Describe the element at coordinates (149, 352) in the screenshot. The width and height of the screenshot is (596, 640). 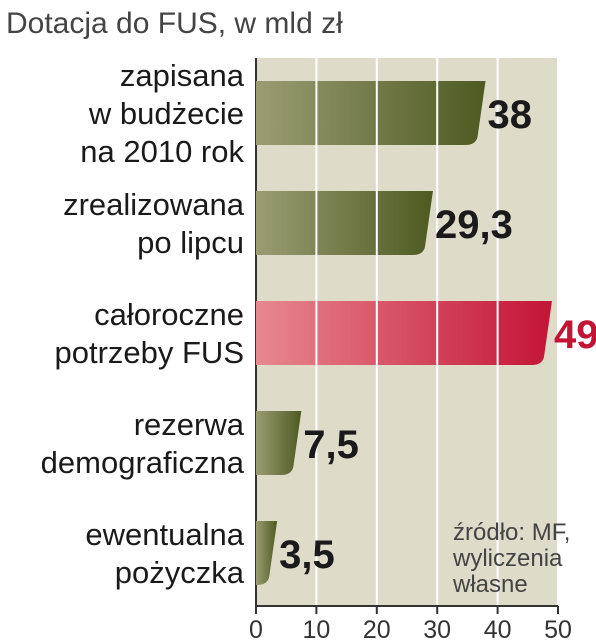
I see `category-label-line: potrzeby FUS` at that location.